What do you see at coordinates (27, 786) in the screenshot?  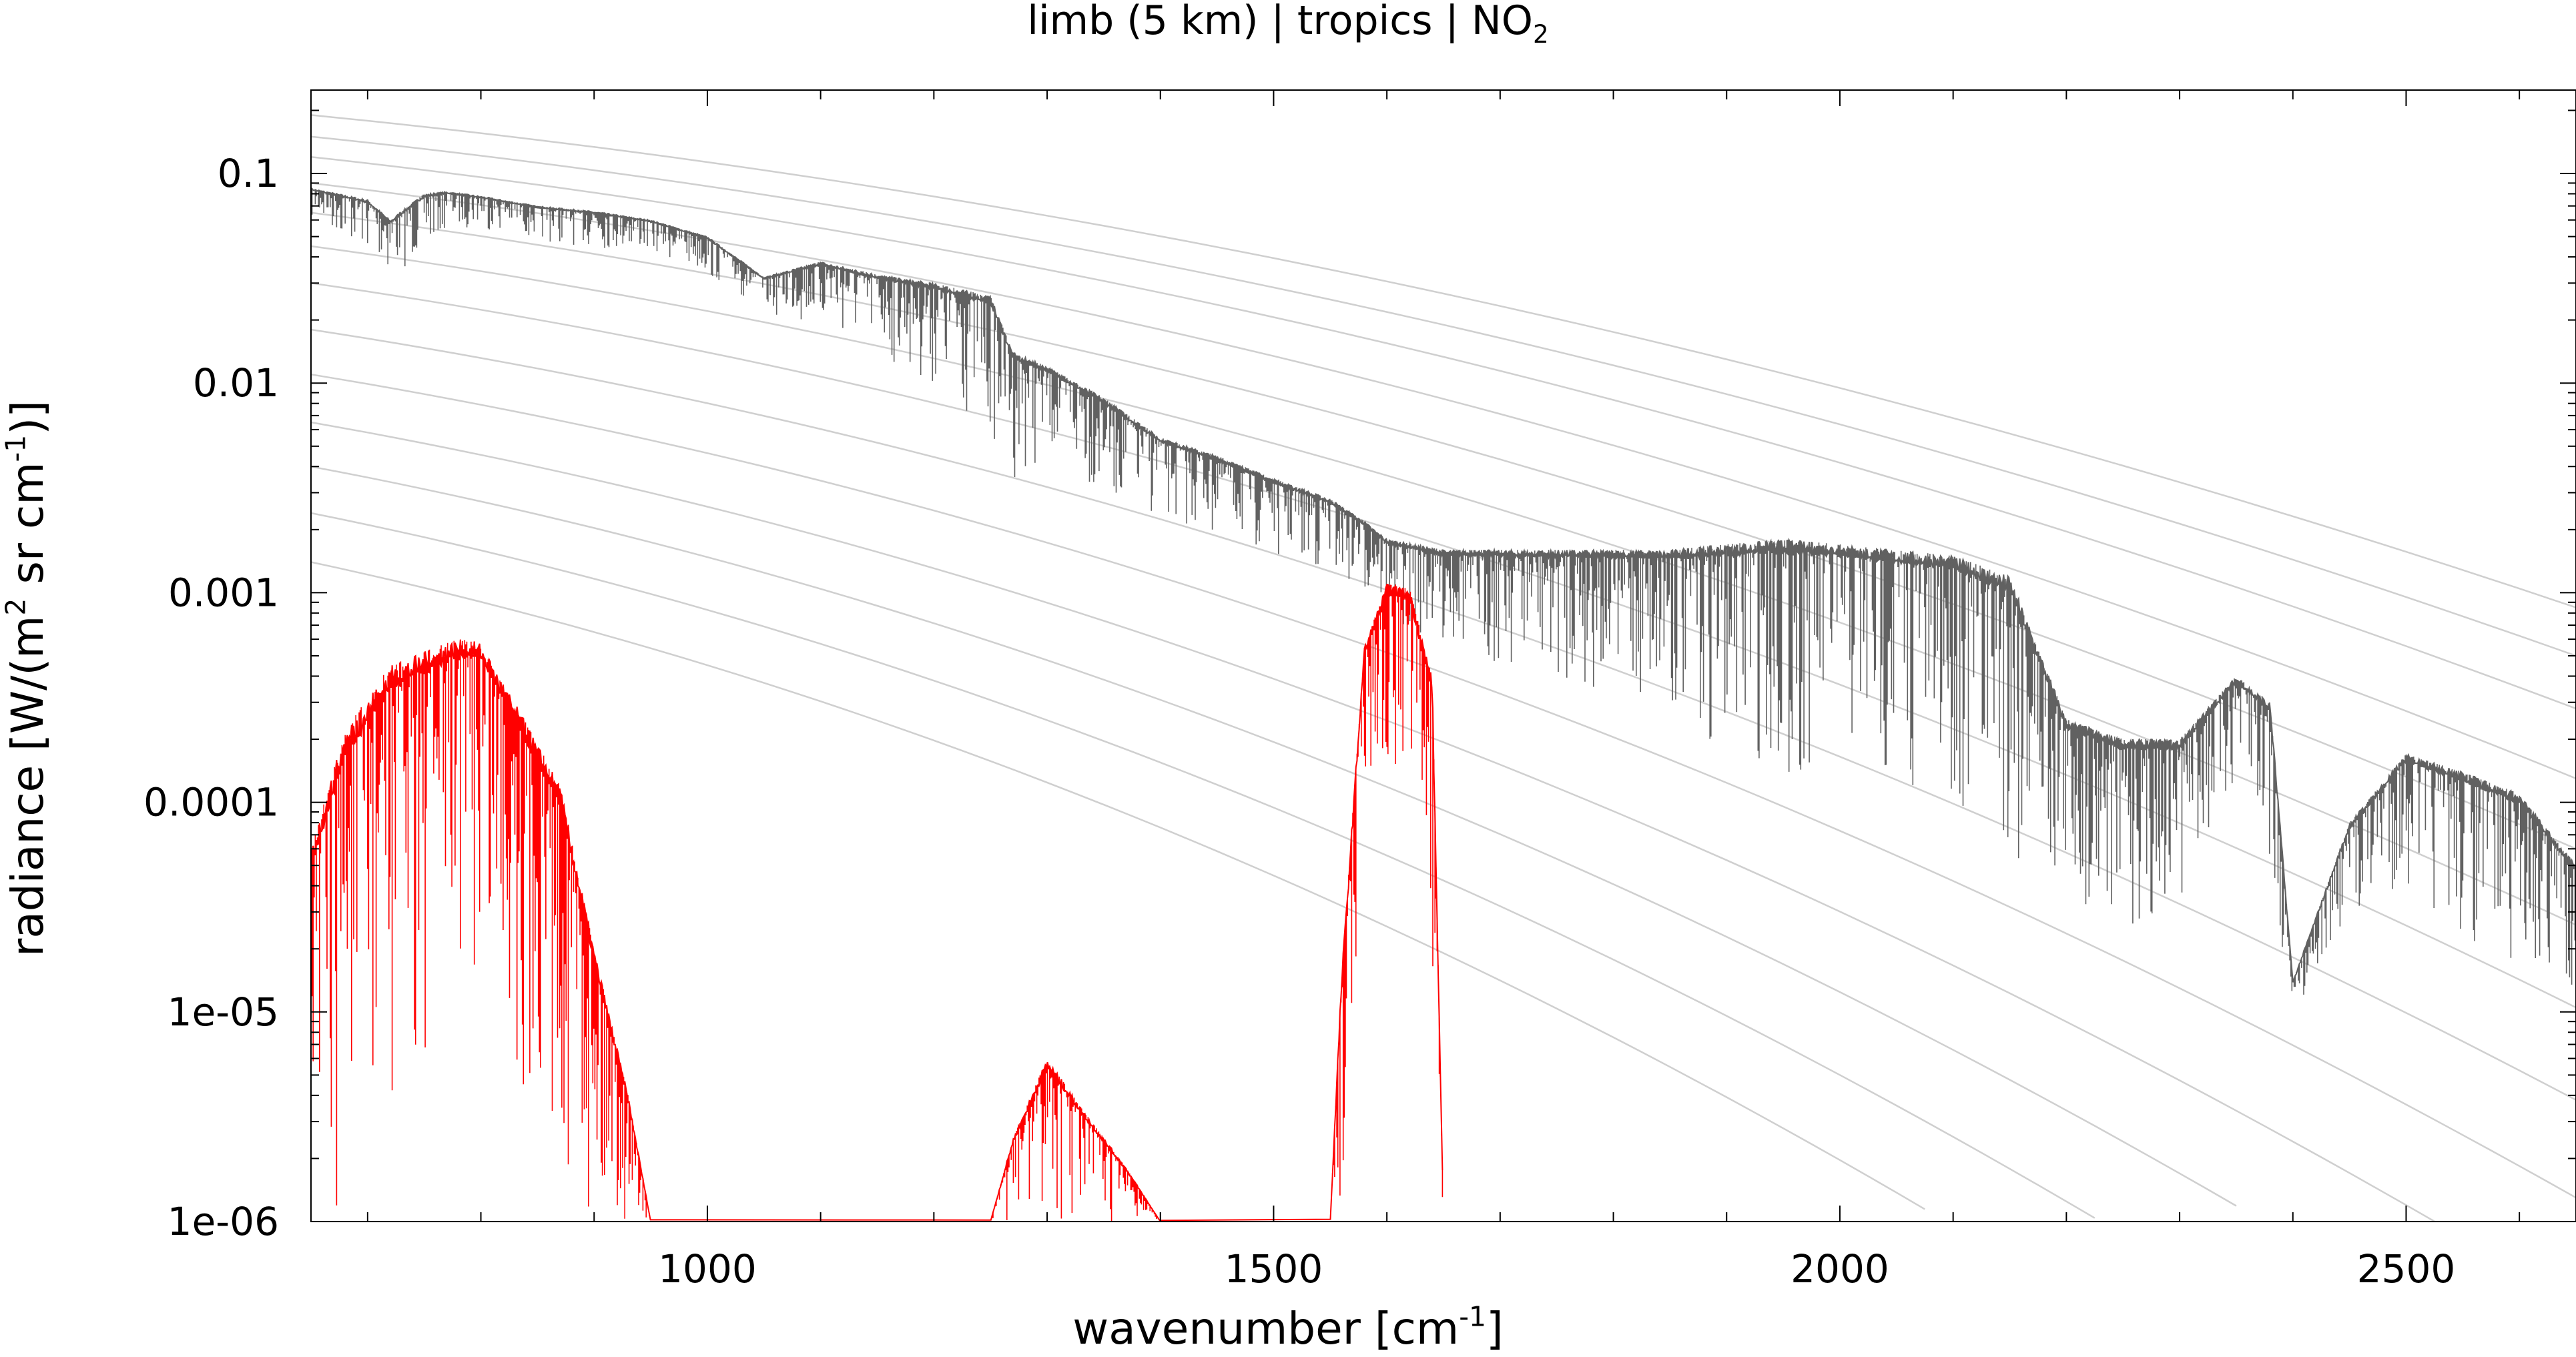 I see `y-axis-label-a: radiance [W/(m` at bounding box center [27, 786].